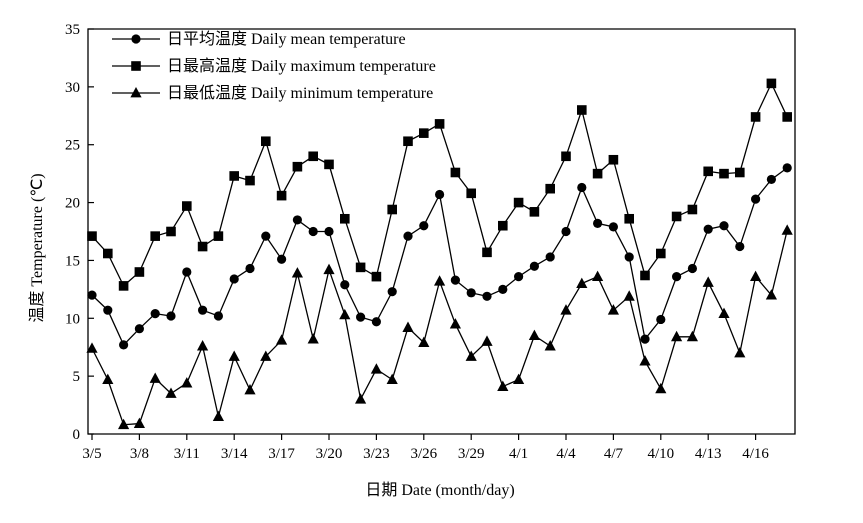 The image size is (863, 523). I want to click on x-tick-label: 4/10, so click(660, 454).